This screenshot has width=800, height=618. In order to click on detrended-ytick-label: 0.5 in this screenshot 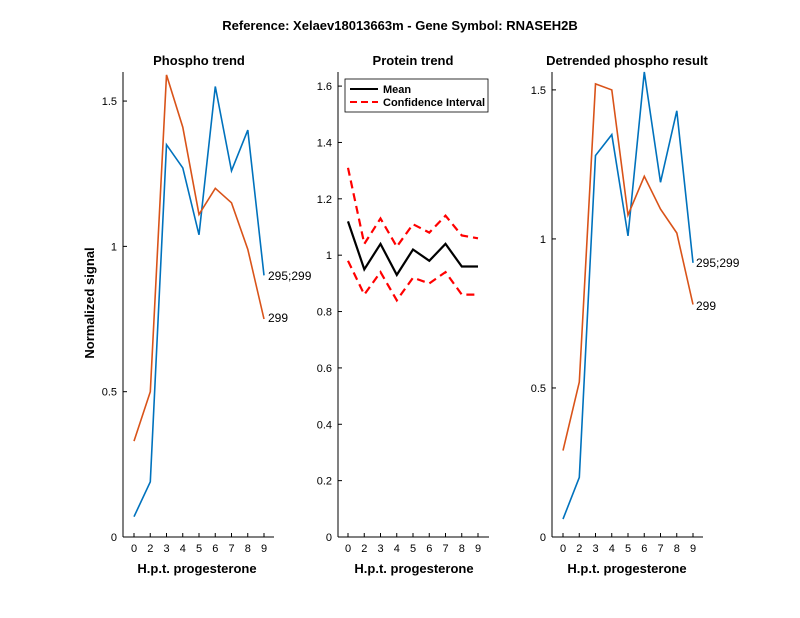, I will do `click(538, 389)`.